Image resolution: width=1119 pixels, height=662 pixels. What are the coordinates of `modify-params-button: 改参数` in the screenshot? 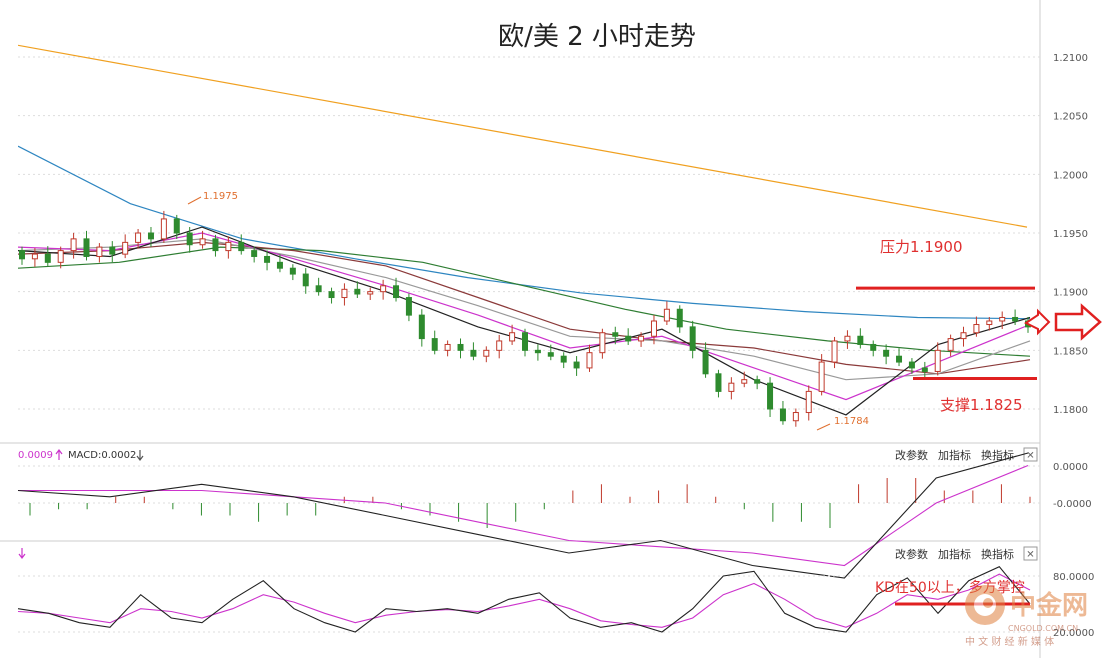 It's located at (911, 455).